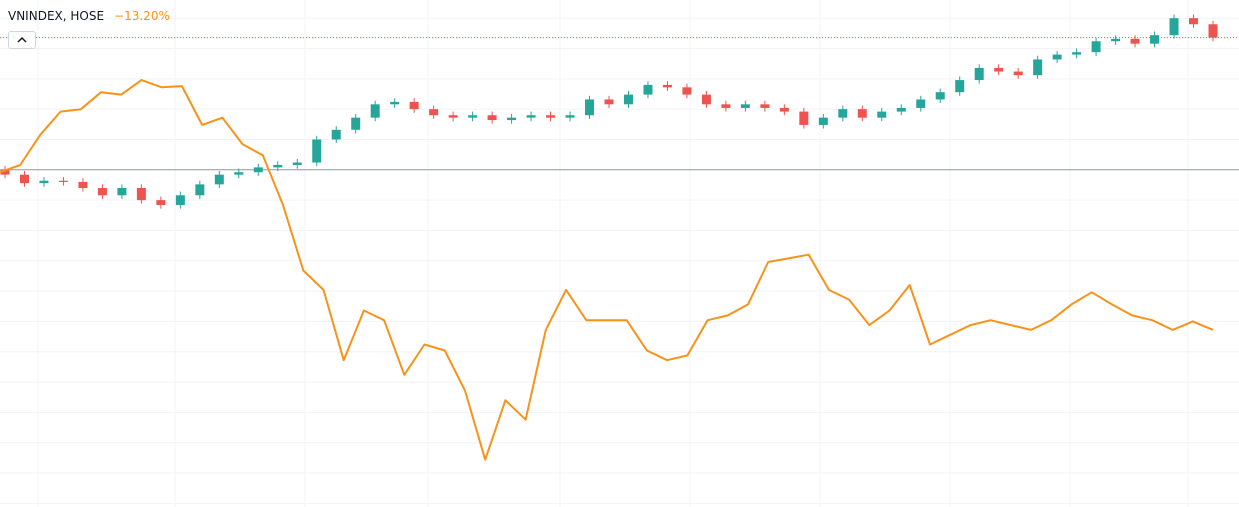 This screenshot has height=507, width=1239. Describe the element at coordinates (142, 16) in the screenshot. I see `series-change: −13.20%` at that location.